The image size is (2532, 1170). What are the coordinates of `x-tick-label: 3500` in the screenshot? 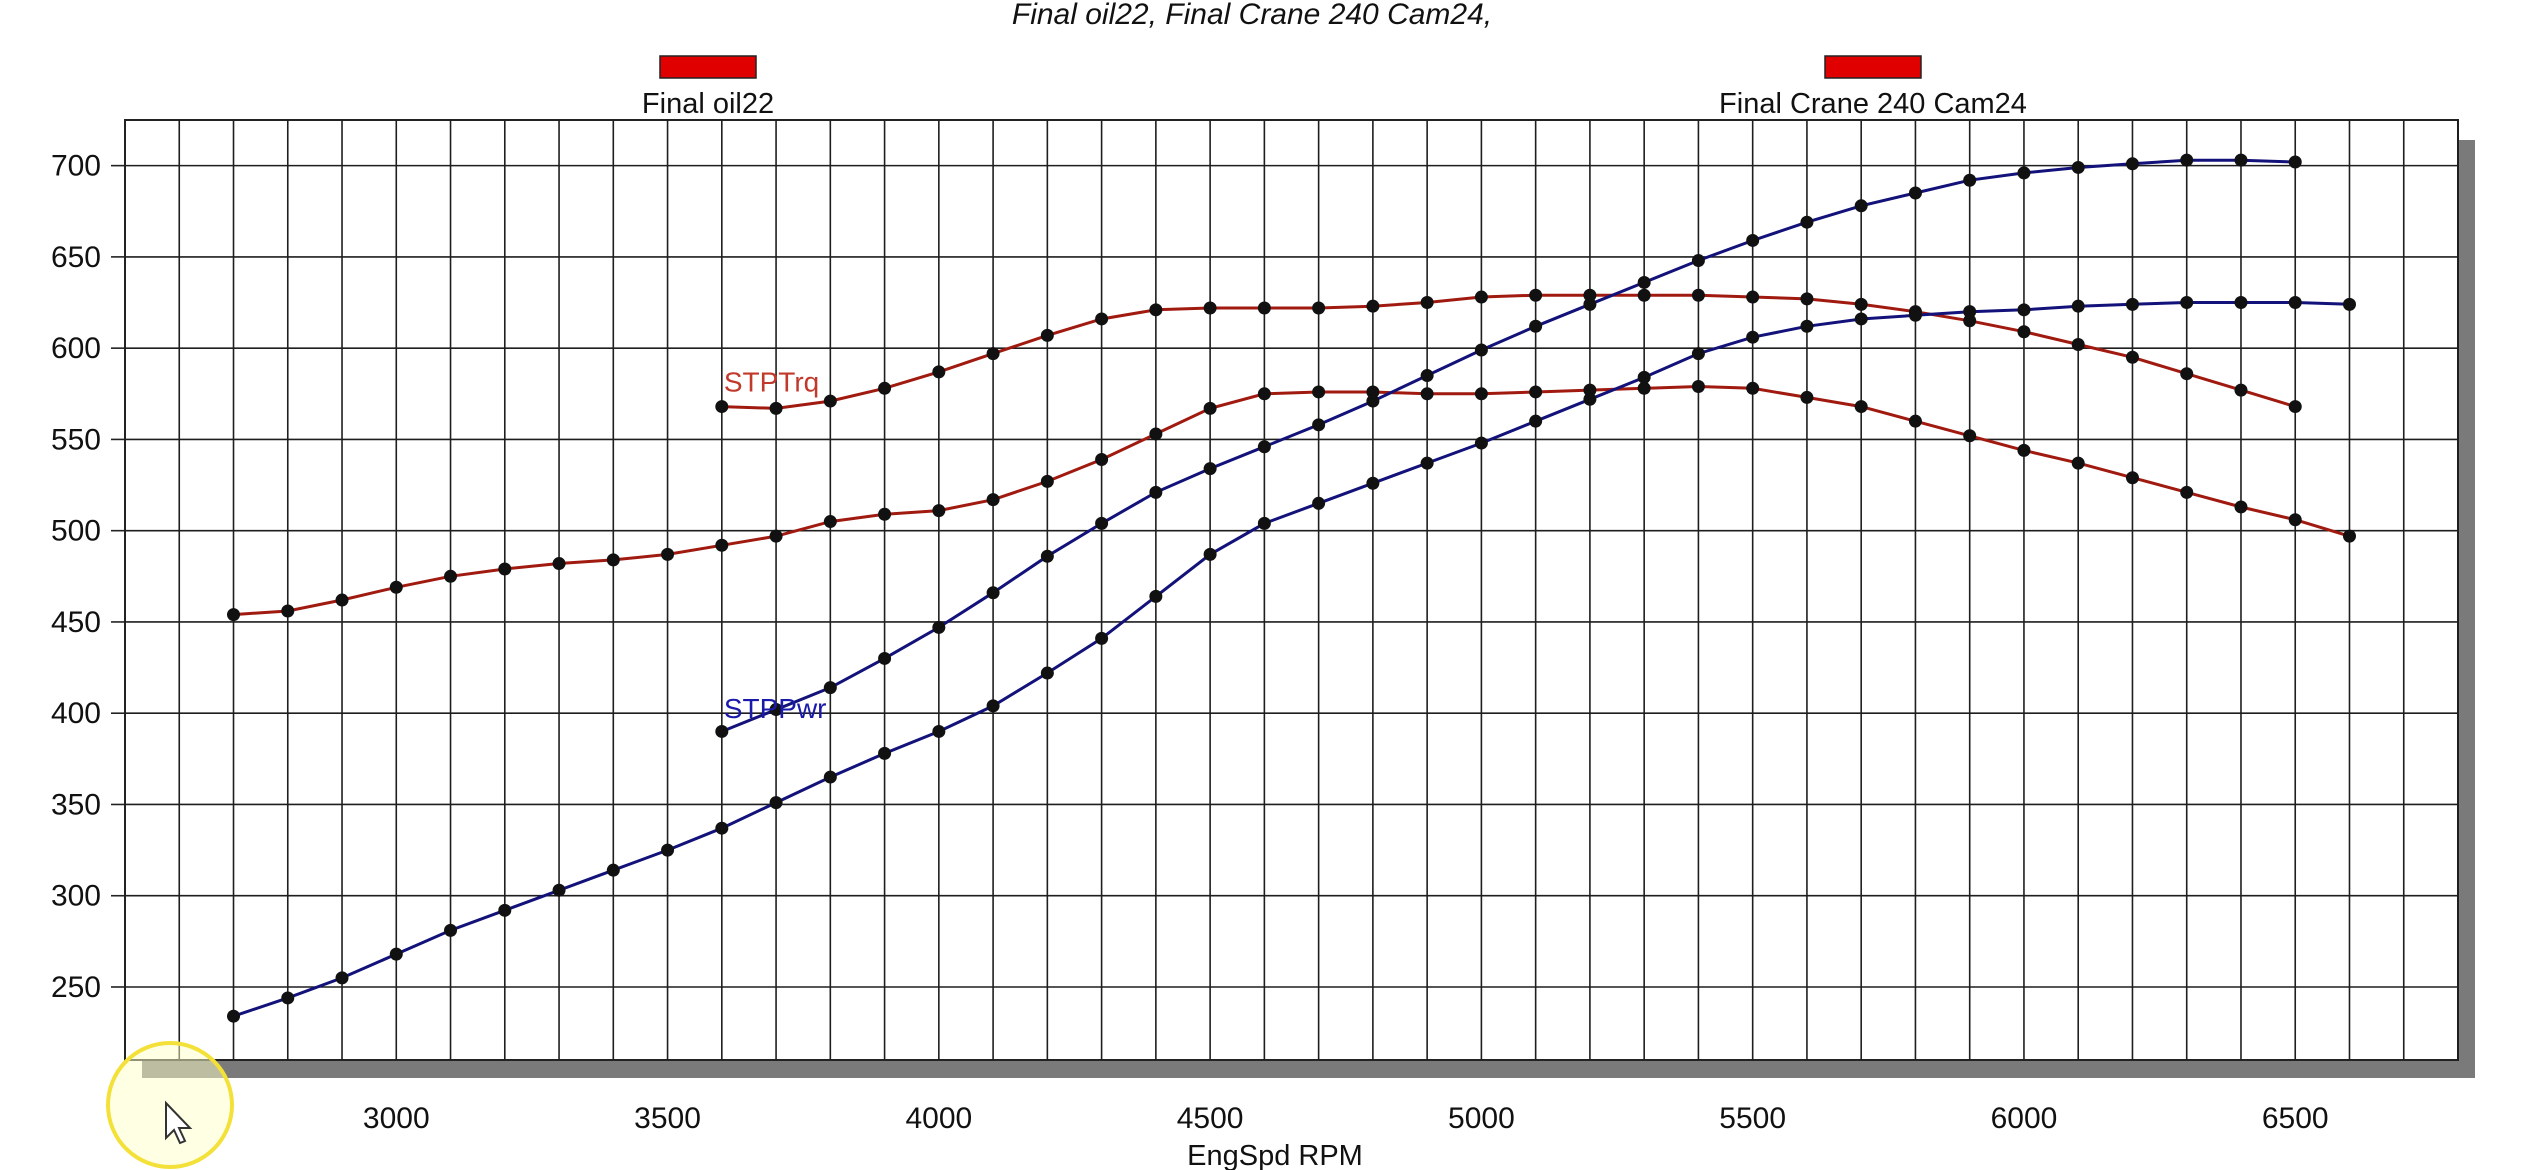 It's located at (667, 1118).